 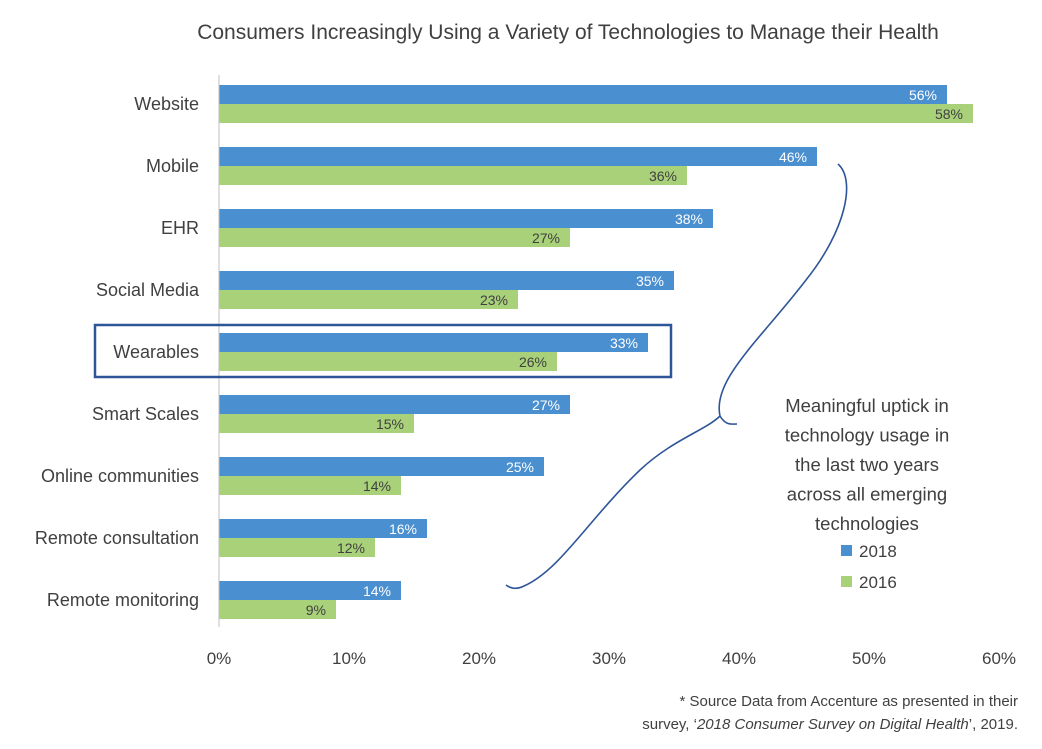 What do you see at coordinates (832, 724) in the screenshot?
I see `source-italic: 2018 Consumer Survey on Digital Health` at bounding box center [832, 724].